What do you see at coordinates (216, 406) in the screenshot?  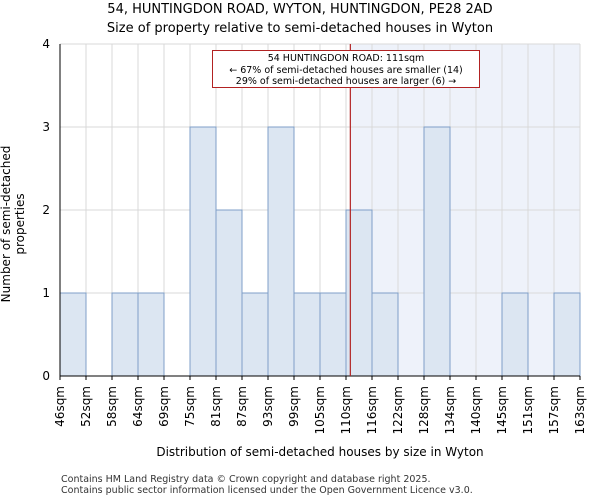 I see `x-tick-label: 81sqm` at bounding box center [216, 406].